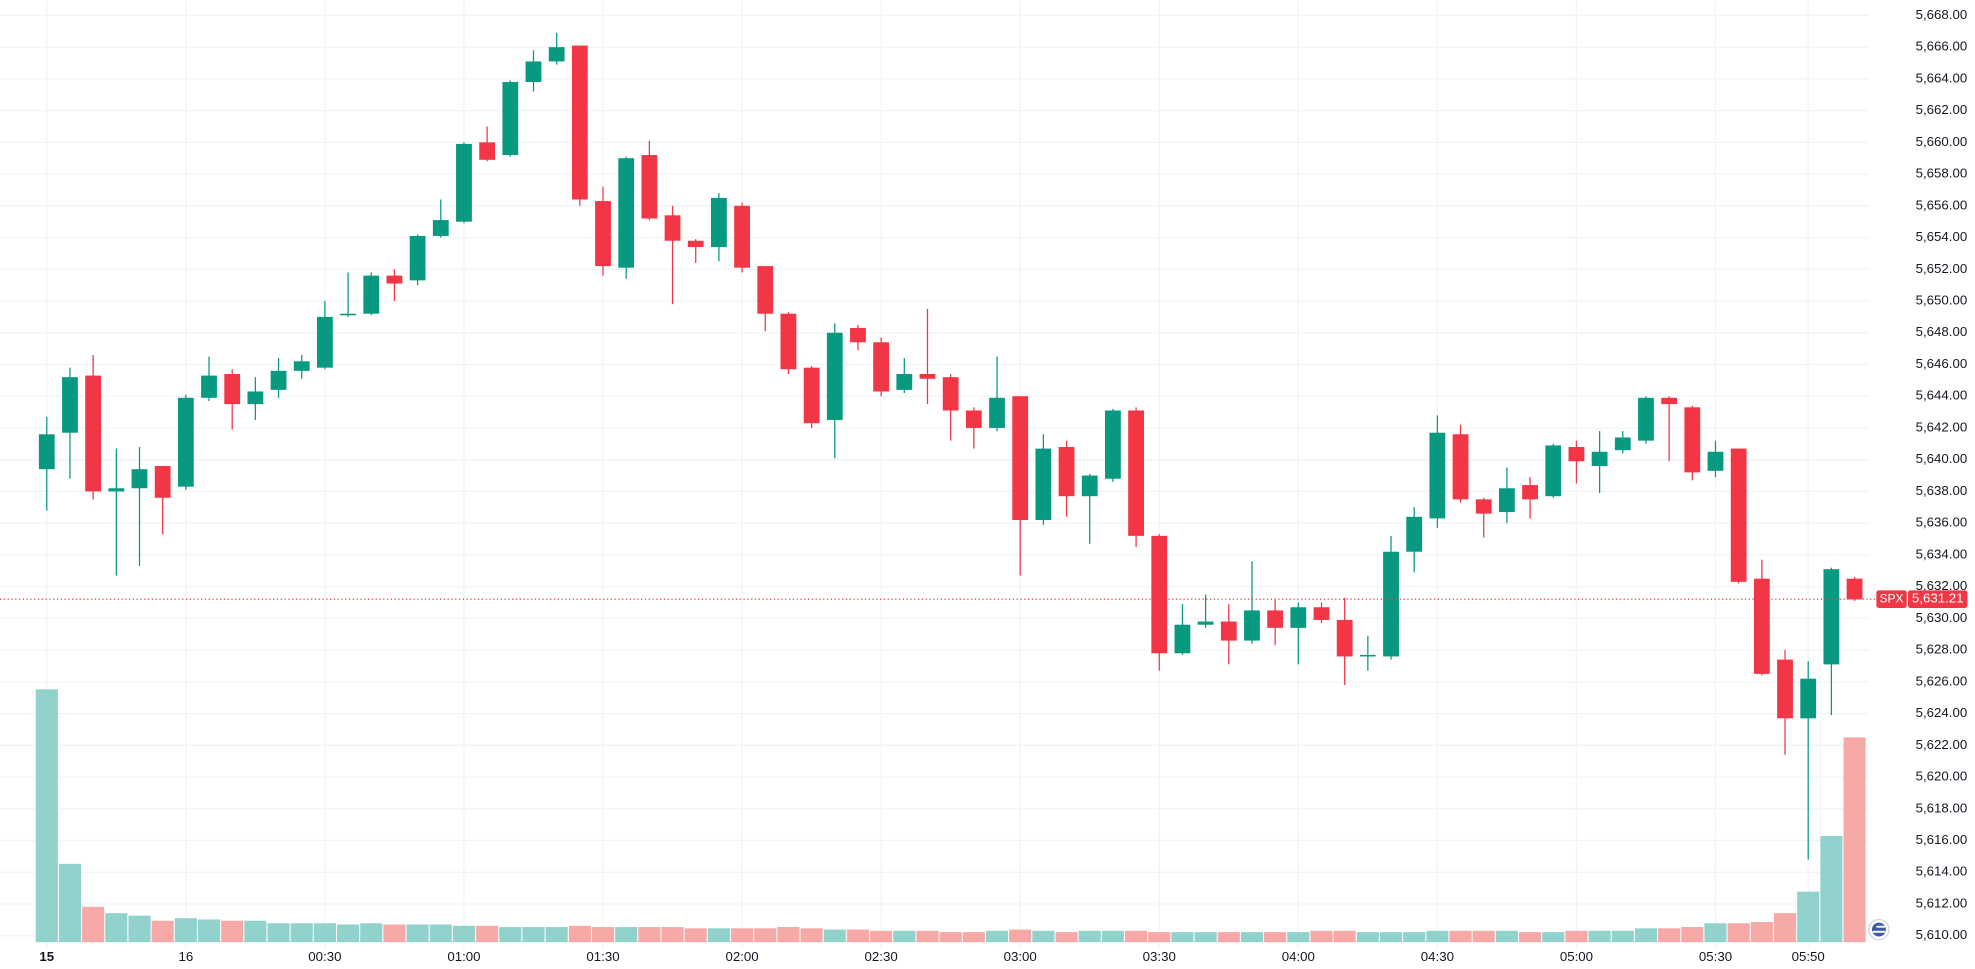 Image resolution: width=1975 pixels, height=969 pixels. Describe the element at coordinates (1942, 204) in the screenshot. I see `y-tick-label: 5,656.00` at that location.